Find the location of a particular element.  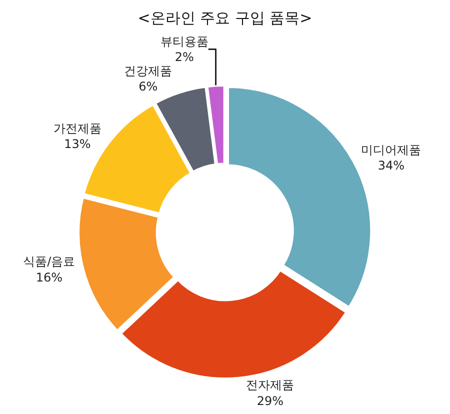

slice-label: 미디어제품 is located at coordinates (391, 149).